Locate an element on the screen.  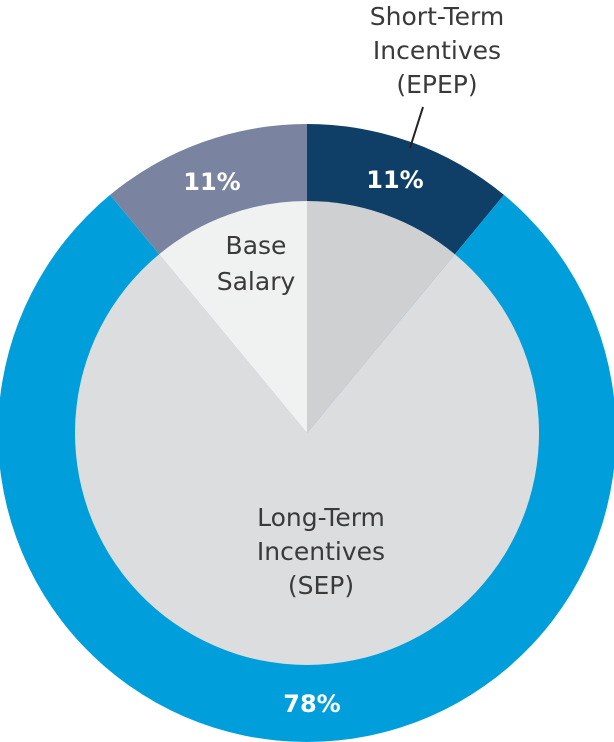
label-base-salary-line1: Base is located at coordinates (256, 245).